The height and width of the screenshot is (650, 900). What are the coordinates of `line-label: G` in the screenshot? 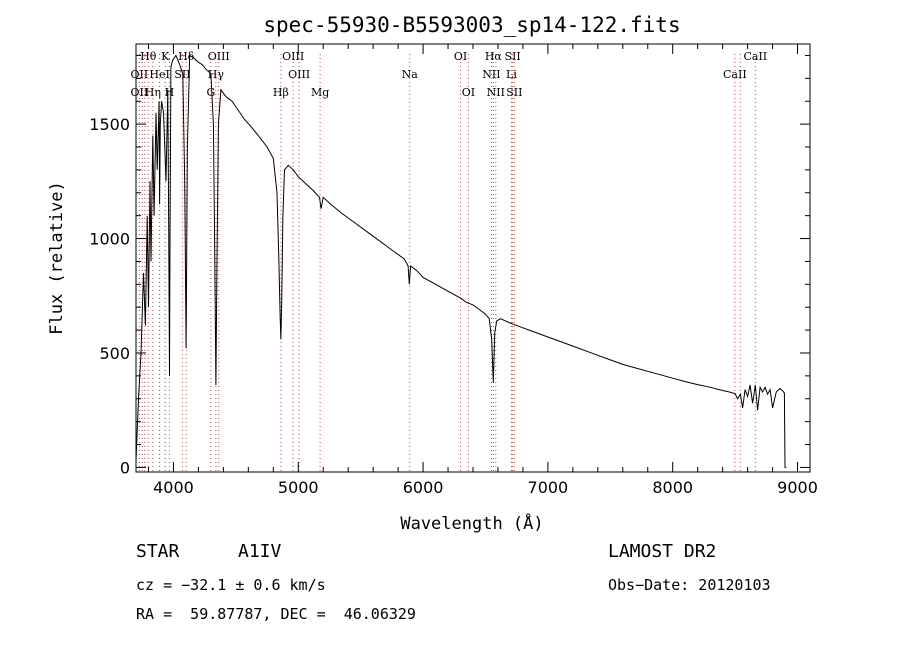 It's located at (210, 92).